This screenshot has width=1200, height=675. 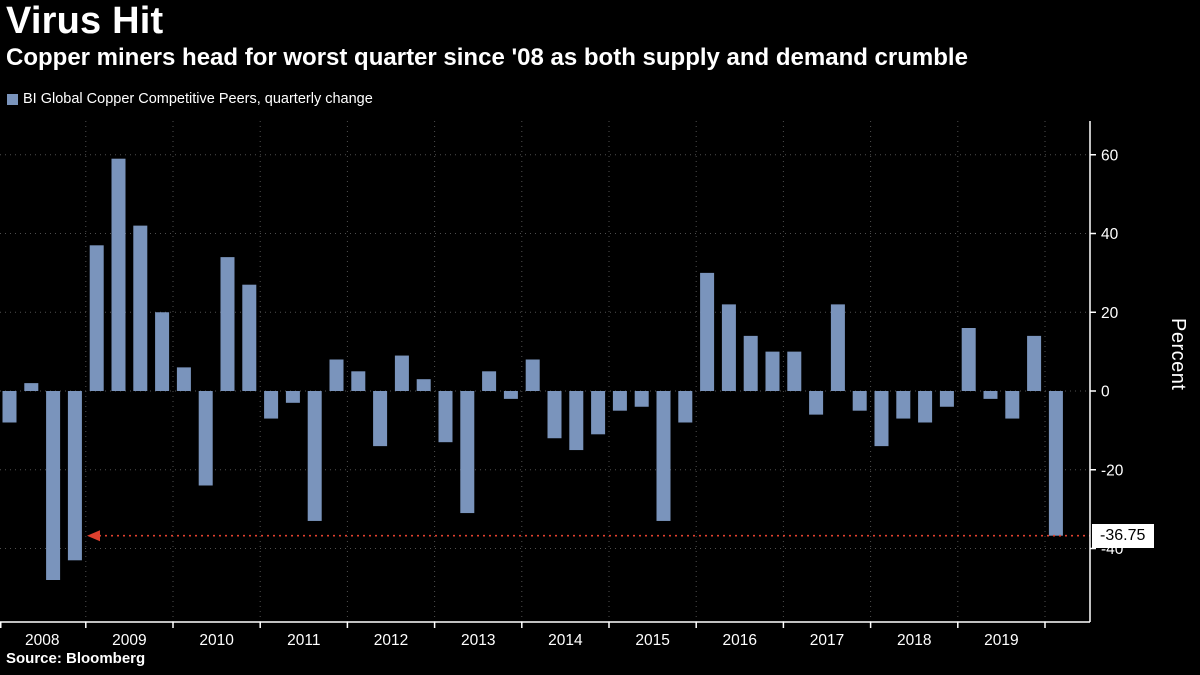 What do you see at coordinates (401, 373) in the screenshot?
I see `bar-2012-Q3` at bounding box center [401, 373].